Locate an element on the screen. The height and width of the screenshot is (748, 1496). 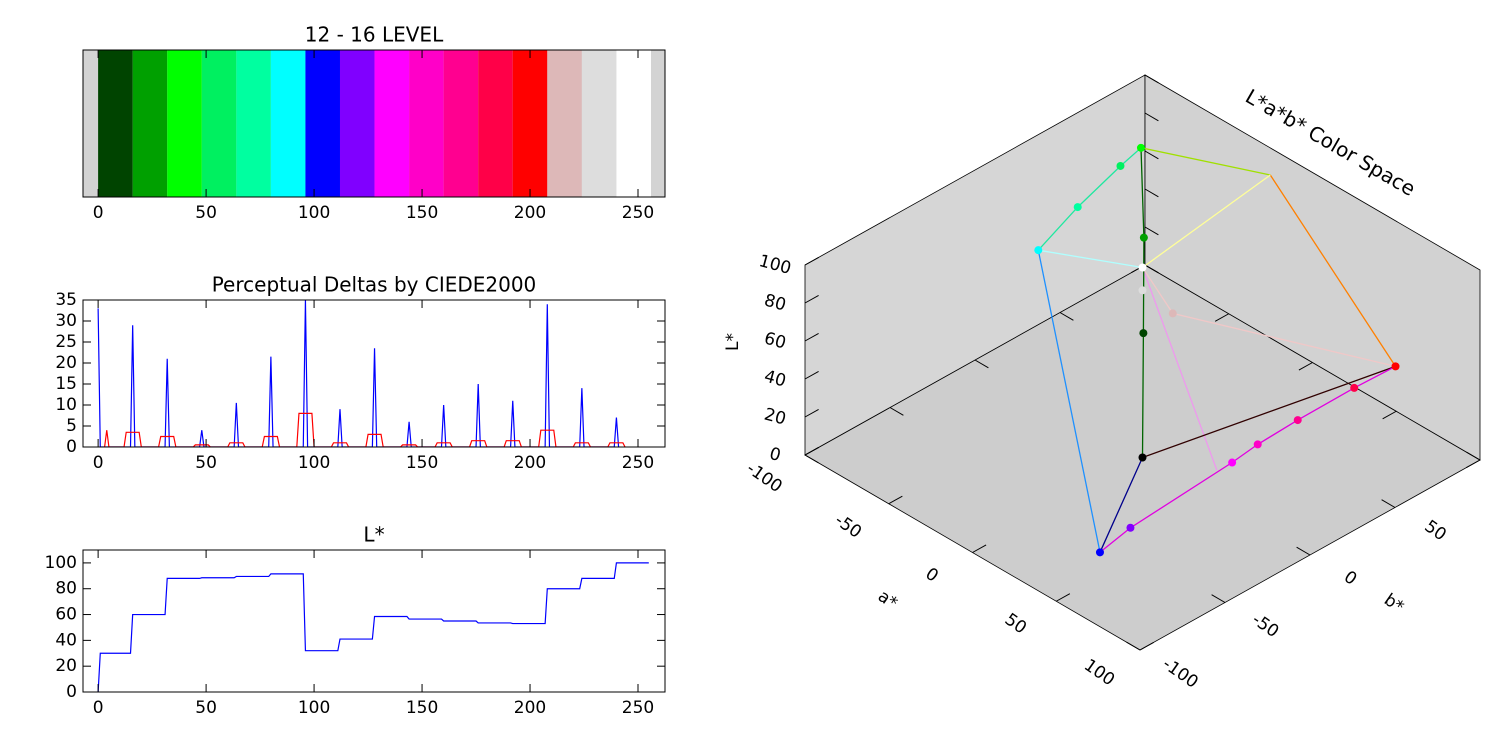
z-tick-label: 20 is located at coordinates (775, 417).